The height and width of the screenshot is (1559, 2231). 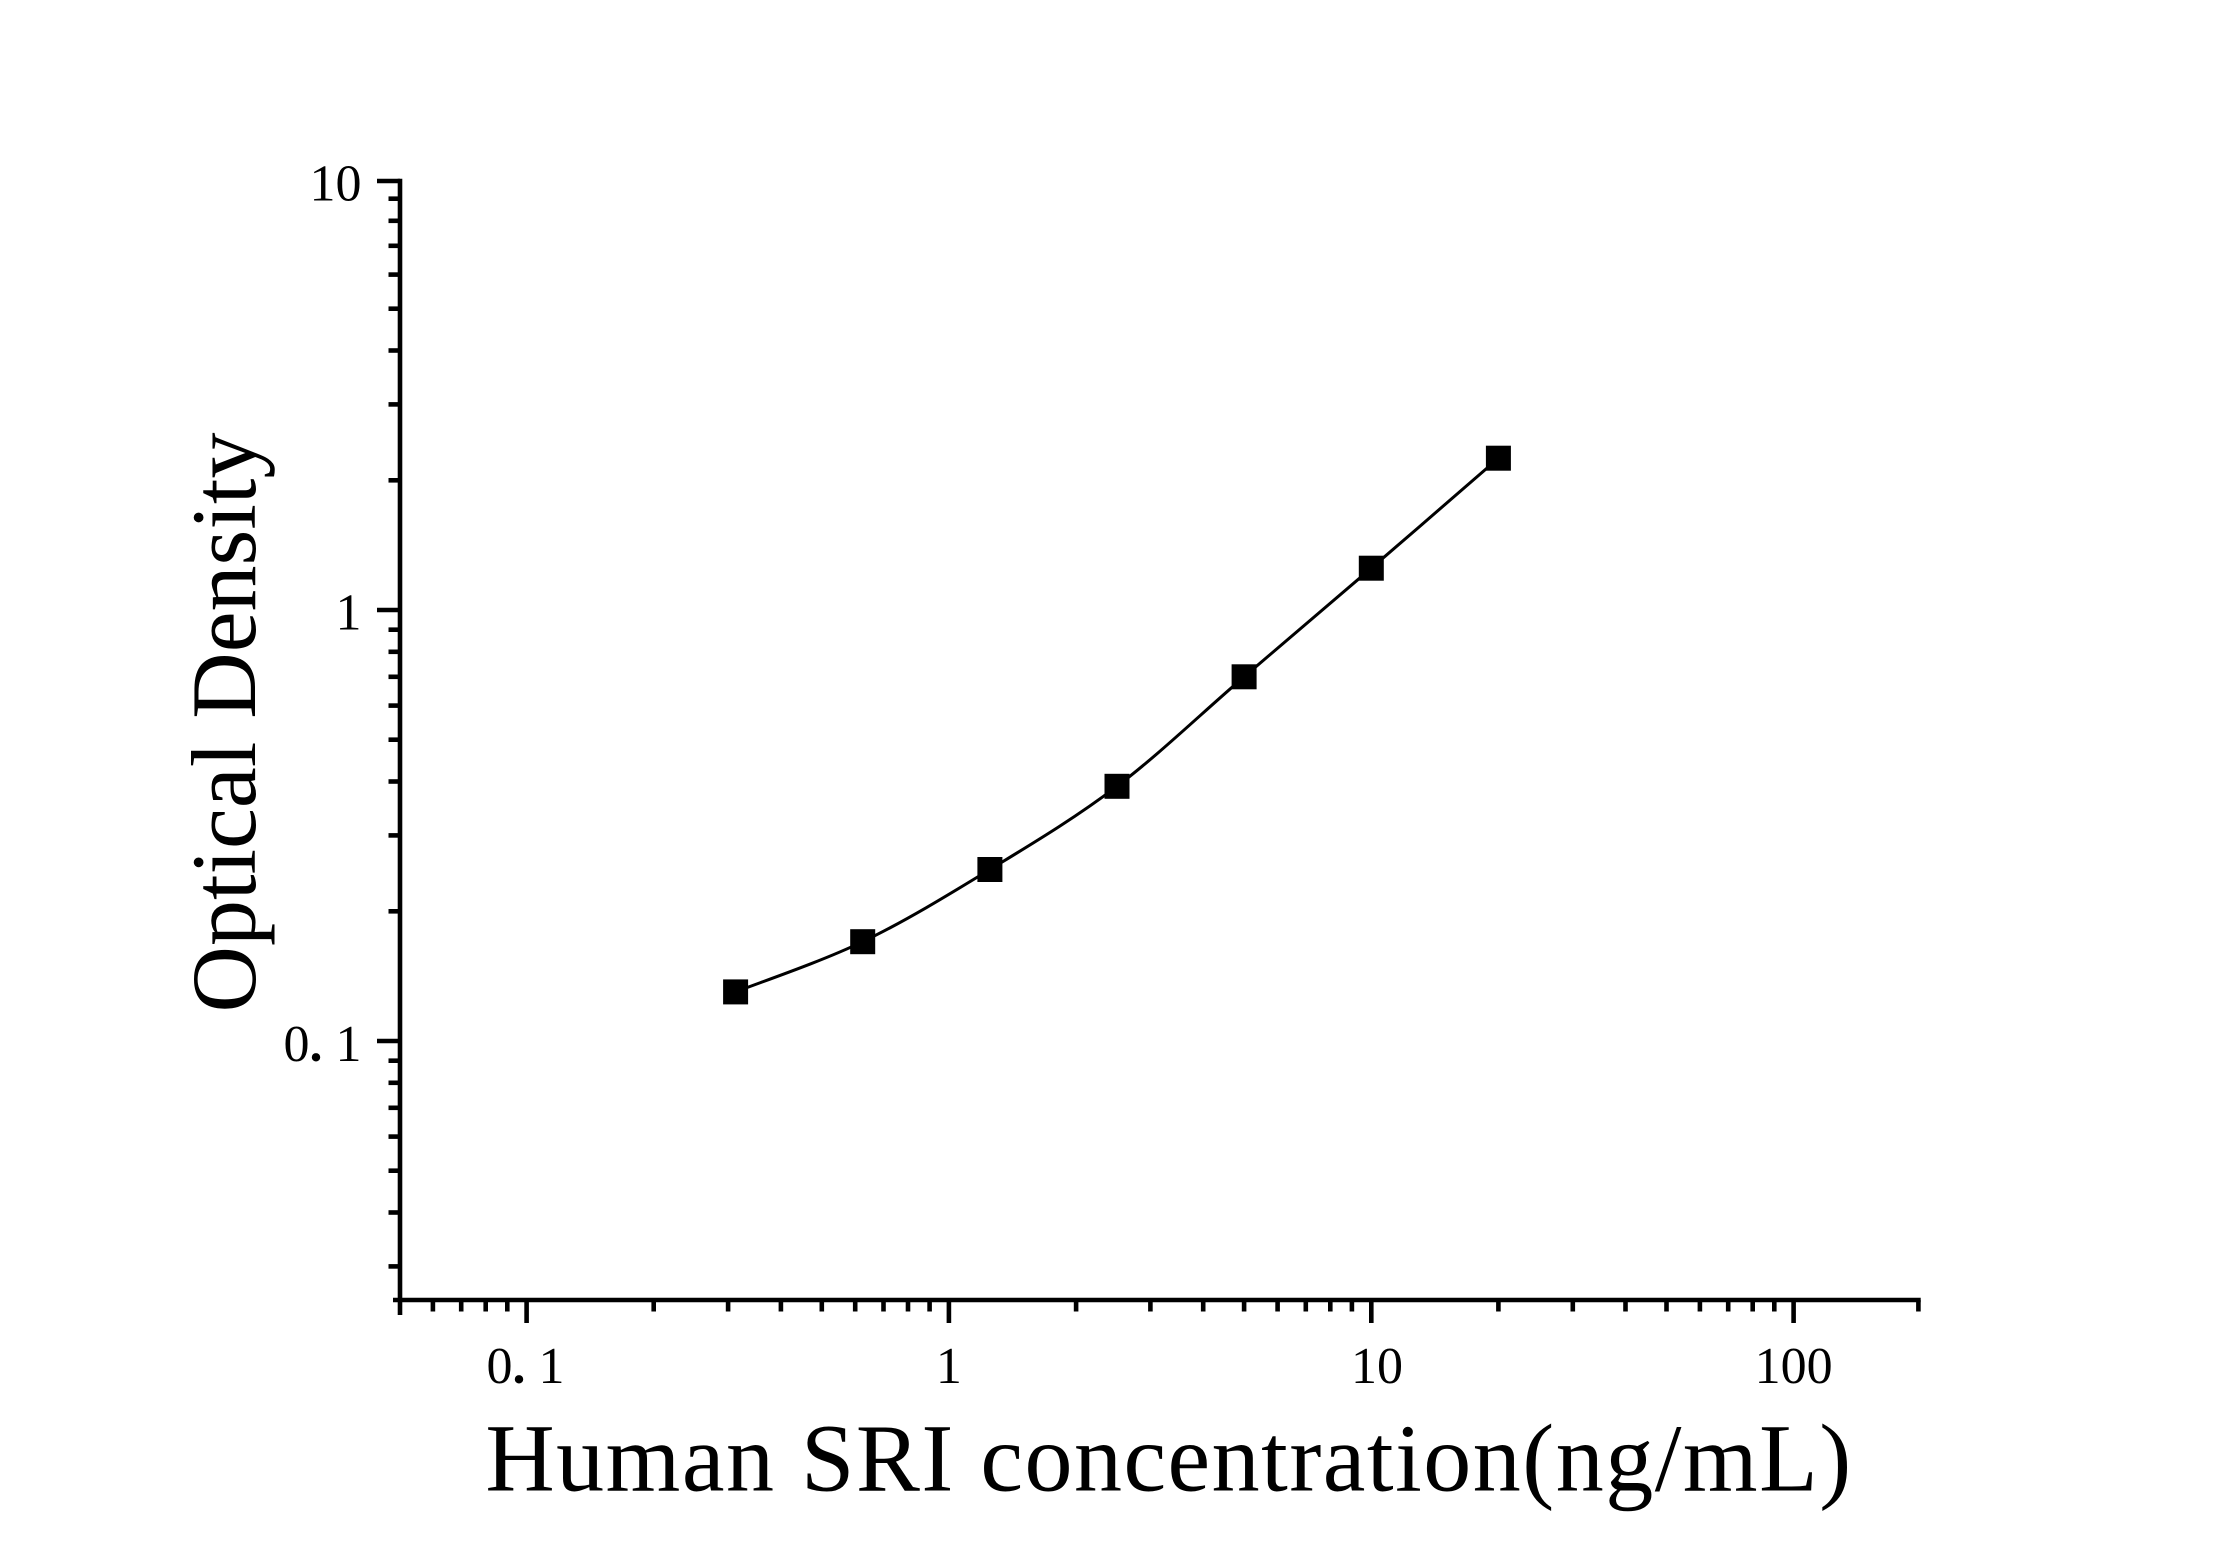 What do you see at coordinates (1168, 1458) in the screenshot?
I see `svg-text: Human SRI concentration(ng/mL)` at bounding box center [1168, 1458].